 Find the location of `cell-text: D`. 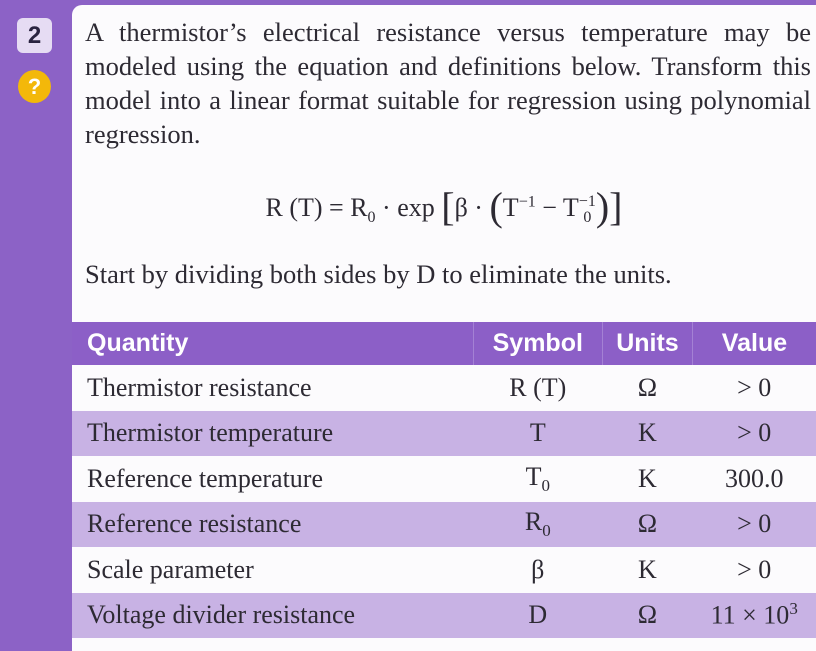

cell-text: D is located at coordinates (538, 615).